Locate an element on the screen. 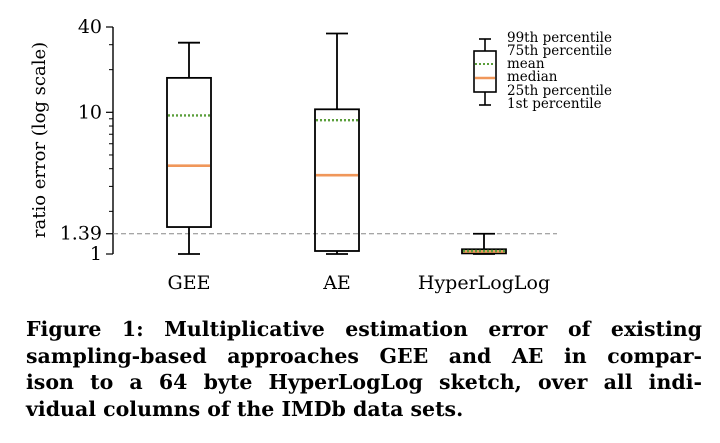  box-hyperloglog is located at coordinates (484, 243).